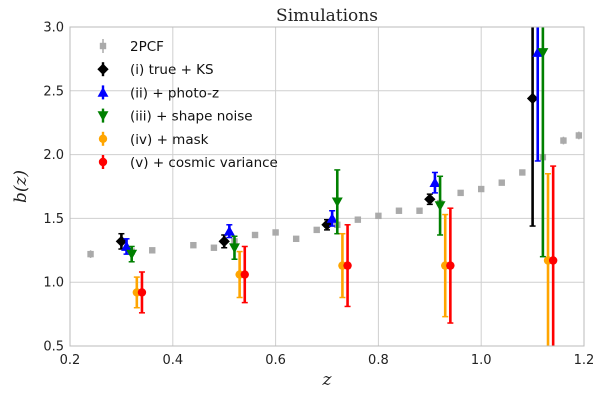 The width and height of the screenshot is (614, 393). Describe the element at coordinates (169, 140) in the screenshot. I see `legend-label: (iv) + mask` at that location.